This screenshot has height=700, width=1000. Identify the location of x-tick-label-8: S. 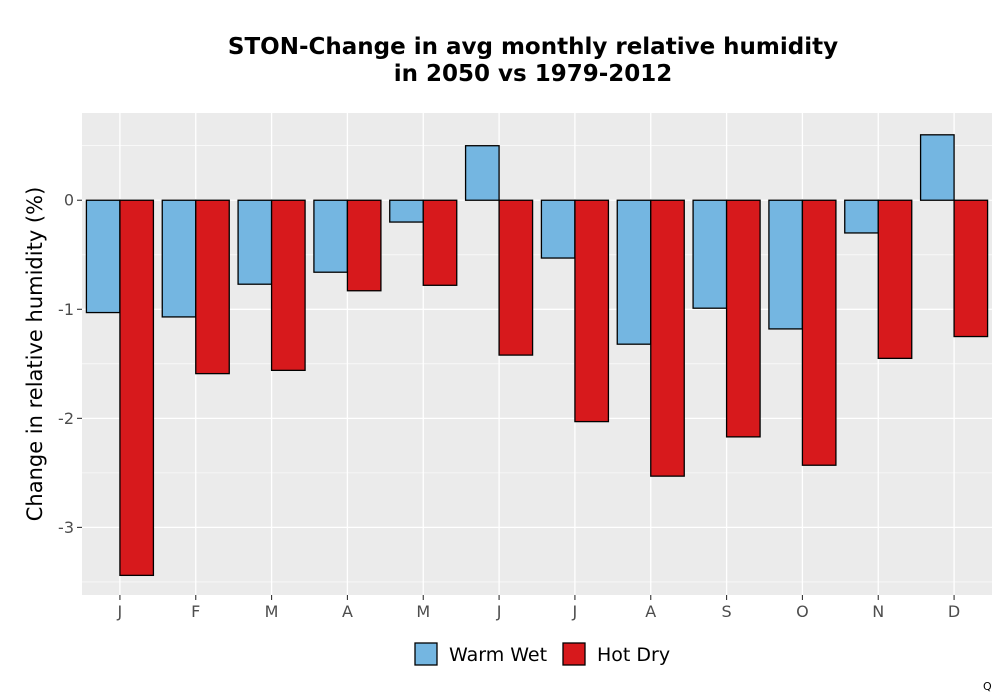
(727, 611).